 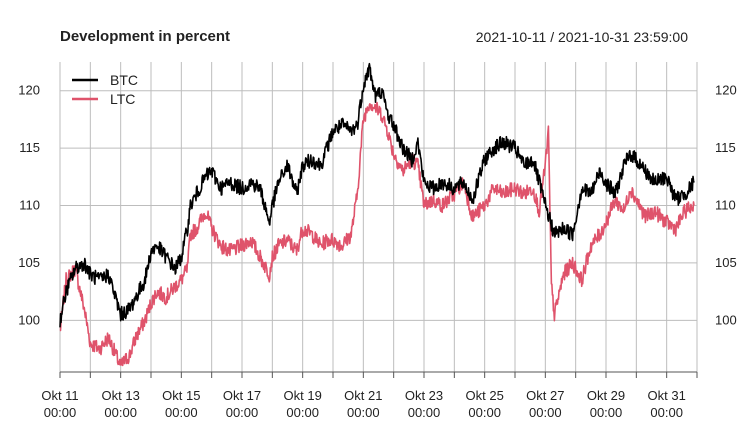 I want to click on y-tick-label-right: 120, so click(x=726, y=90).